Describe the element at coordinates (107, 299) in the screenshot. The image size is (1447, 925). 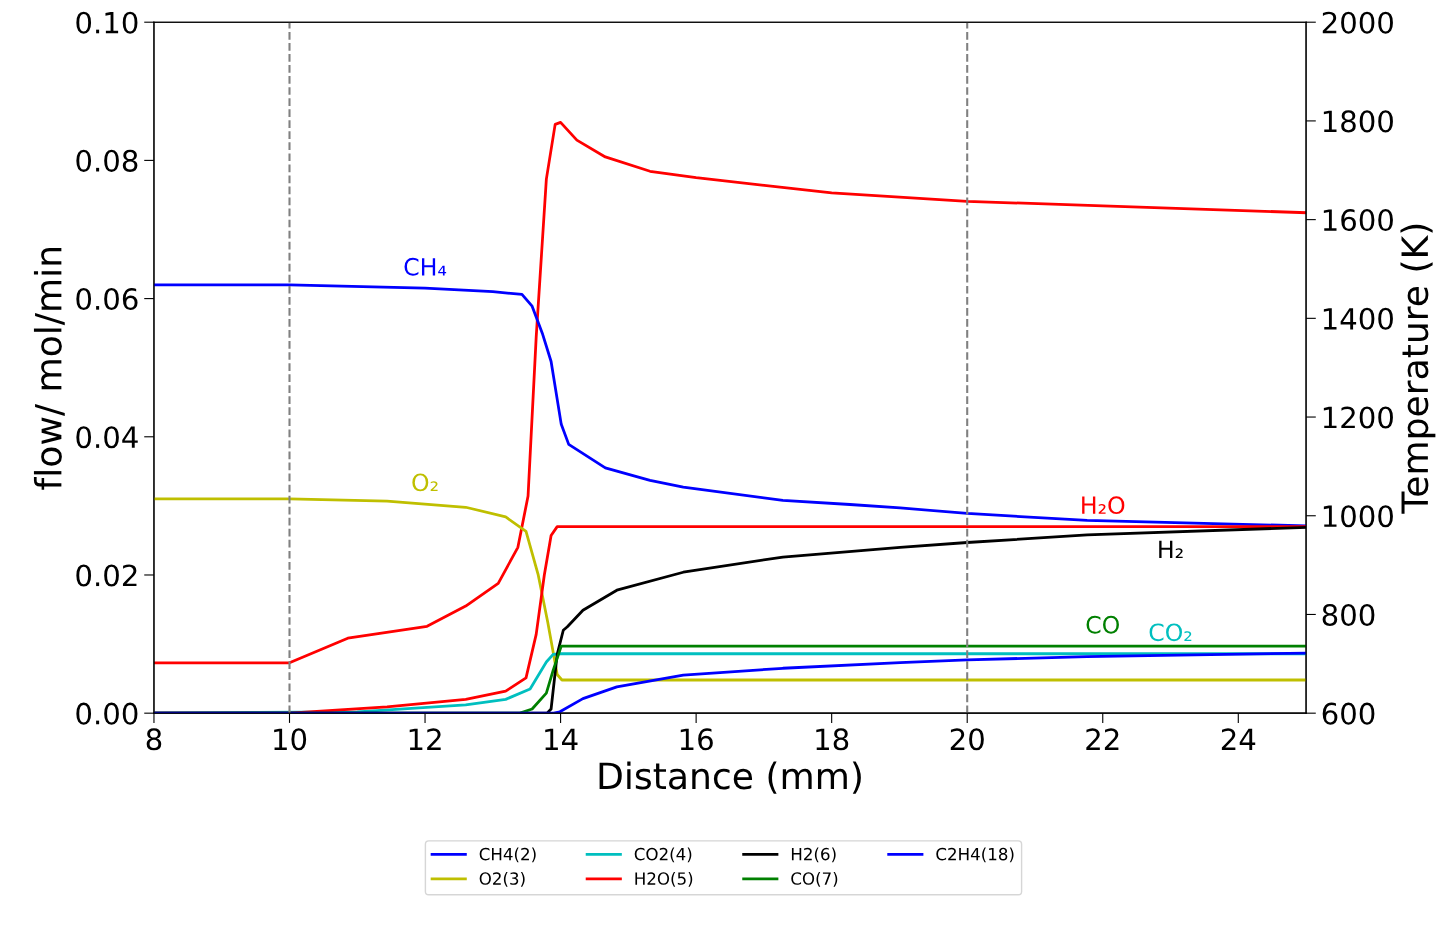
I see `y-tick-label: 0.06` at that location.